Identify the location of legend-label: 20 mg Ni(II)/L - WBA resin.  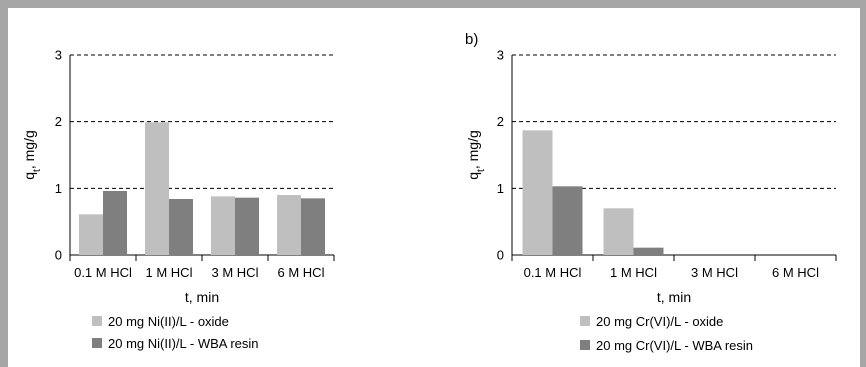
(183, 343).